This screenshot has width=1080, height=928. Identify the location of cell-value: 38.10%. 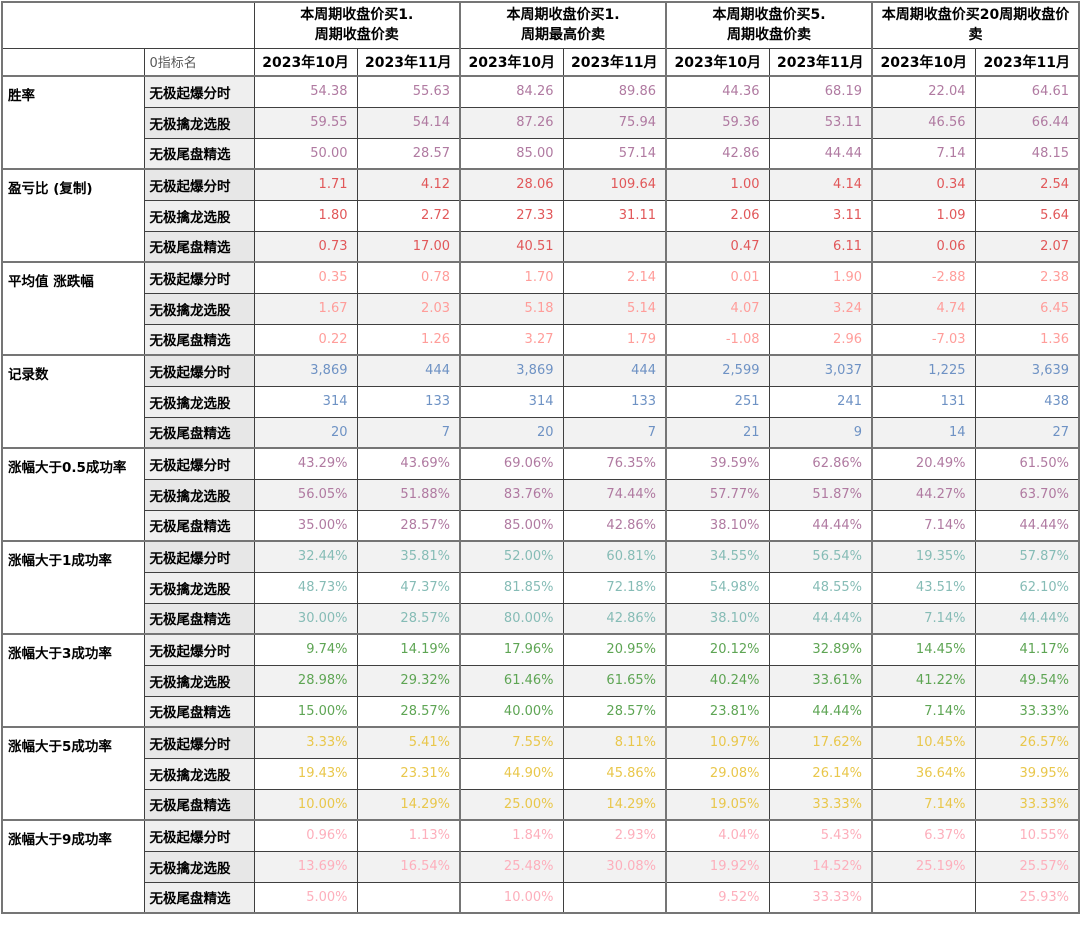
(717, 525).